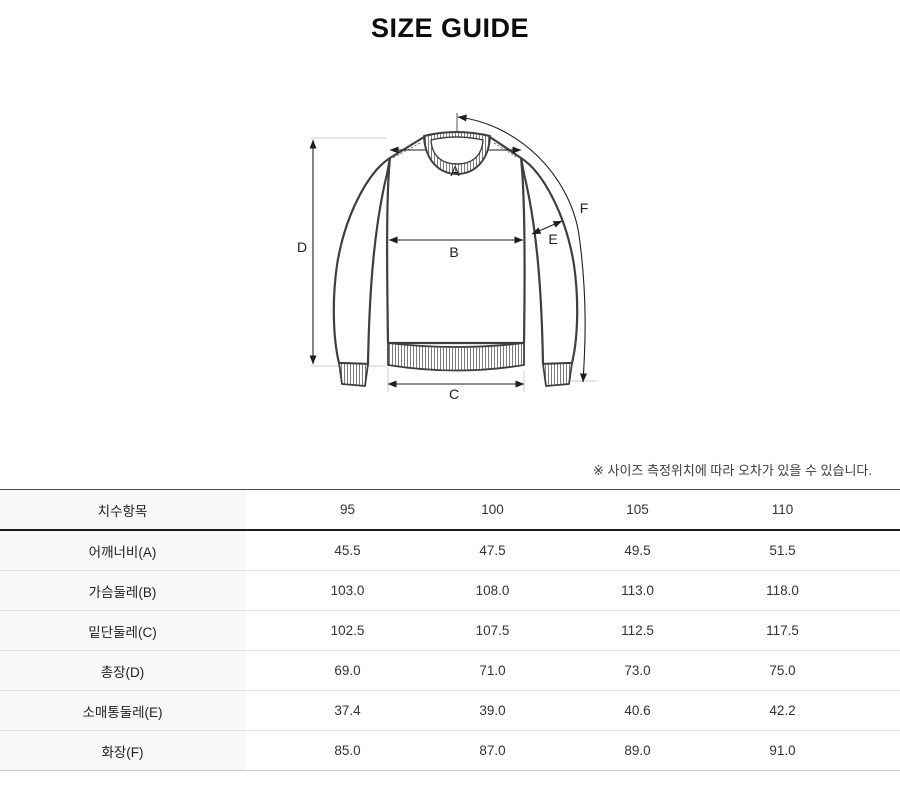  What do you see at coordinates (584, 208) in the screenshot?
I see `label-F: F` at bounding box center [584, 208].